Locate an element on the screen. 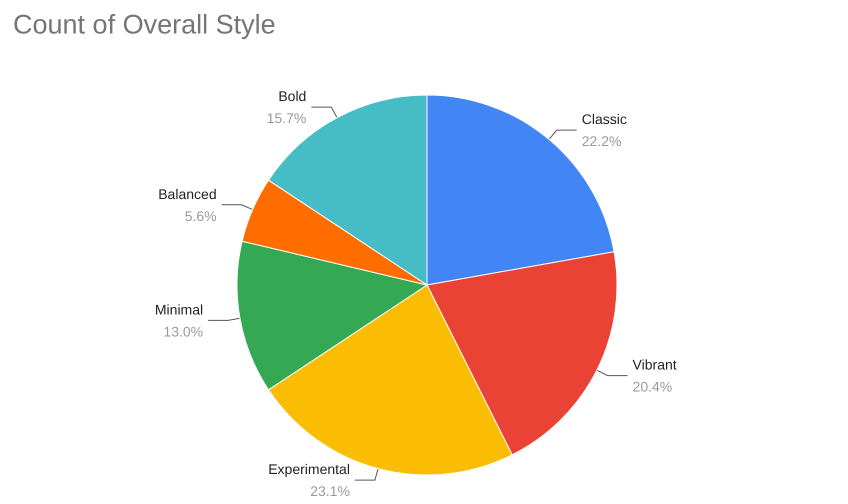 Image resolution: width=848 pixels, height=504 pixels. slice-label: Balanced is located at coordinates (187, 194).